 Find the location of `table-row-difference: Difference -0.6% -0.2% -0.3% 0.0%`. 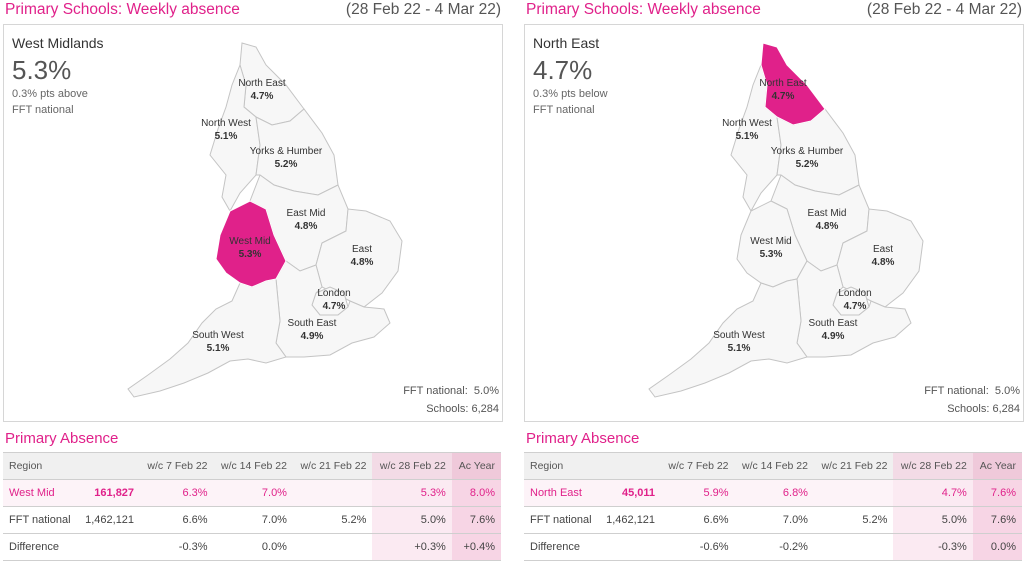

table-row-difference: Difference -0.6% -0.2% -0.3% 0.0% is located at coordinates (773, 547).